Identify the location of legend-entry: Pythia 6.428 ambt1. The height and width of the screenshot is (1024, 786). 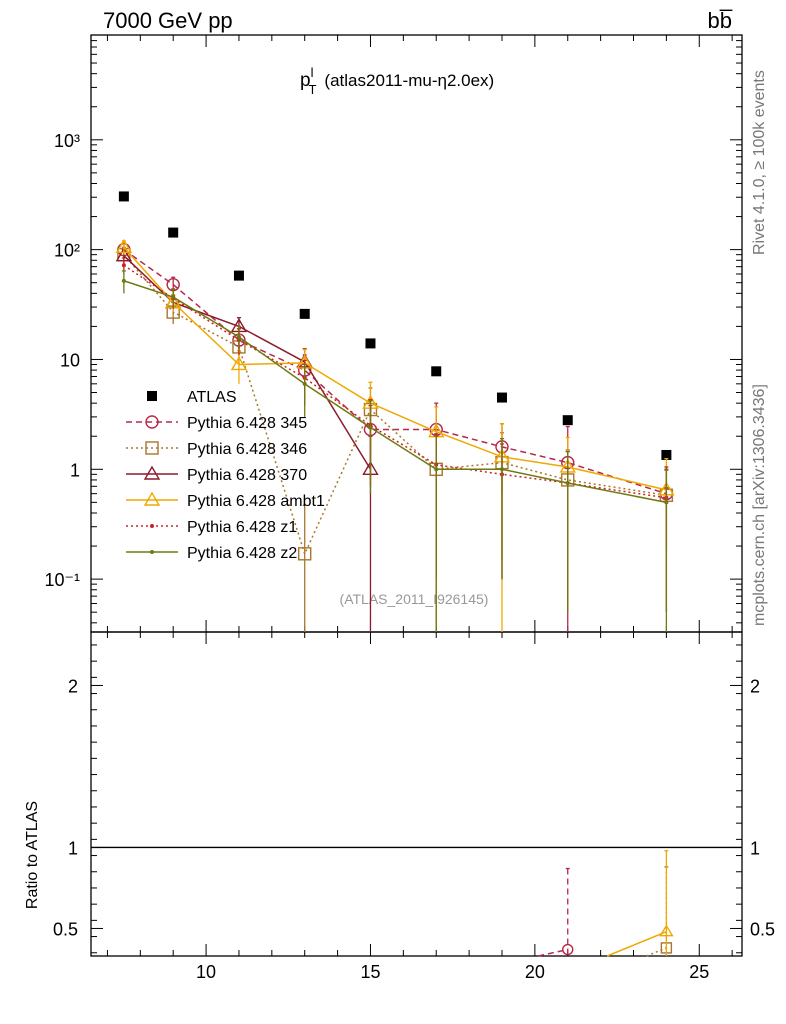
(225, 500).